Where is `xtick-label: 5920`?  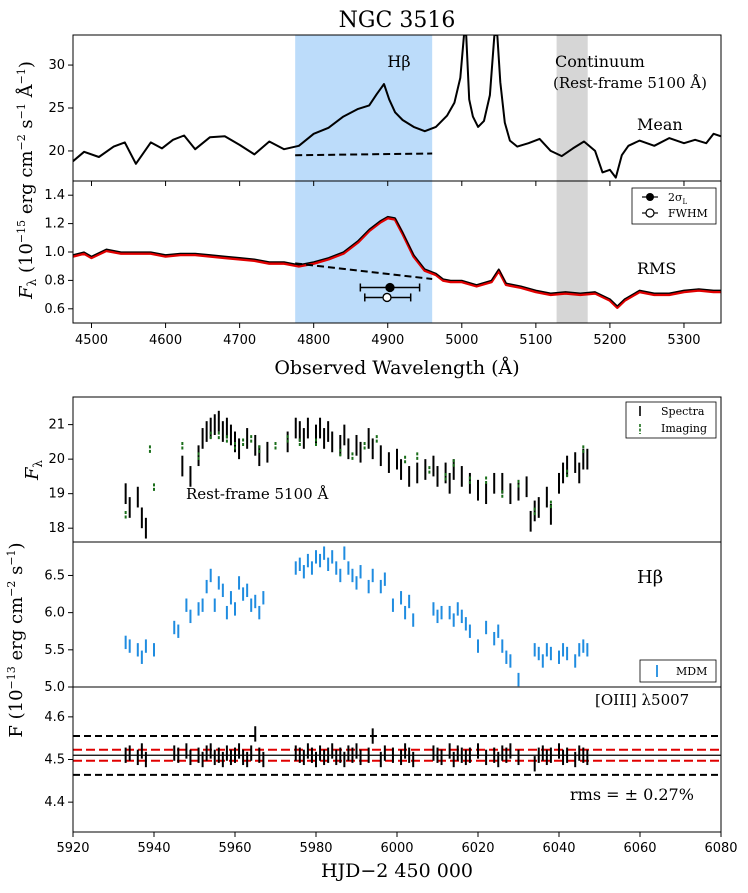
xtick-label: 5920 is located at coordinates (72, 848).